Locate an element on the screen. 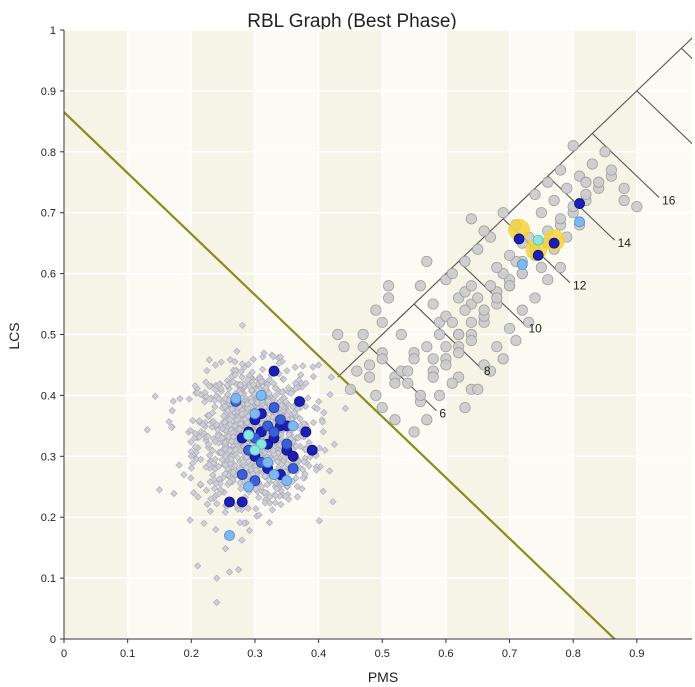 This screenshot has height=687, width=695. x-tick-label: 0.6 is located at coordinates (445, 654).